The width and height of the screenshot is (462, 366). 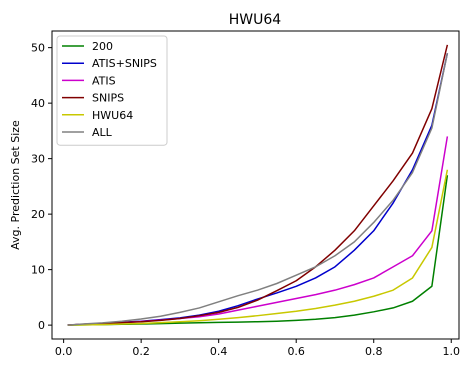 What do you see at coordinates (374, 351) in the screenshot?
I see `x-tick-label: 0.8` at bounding box center [374, 351].